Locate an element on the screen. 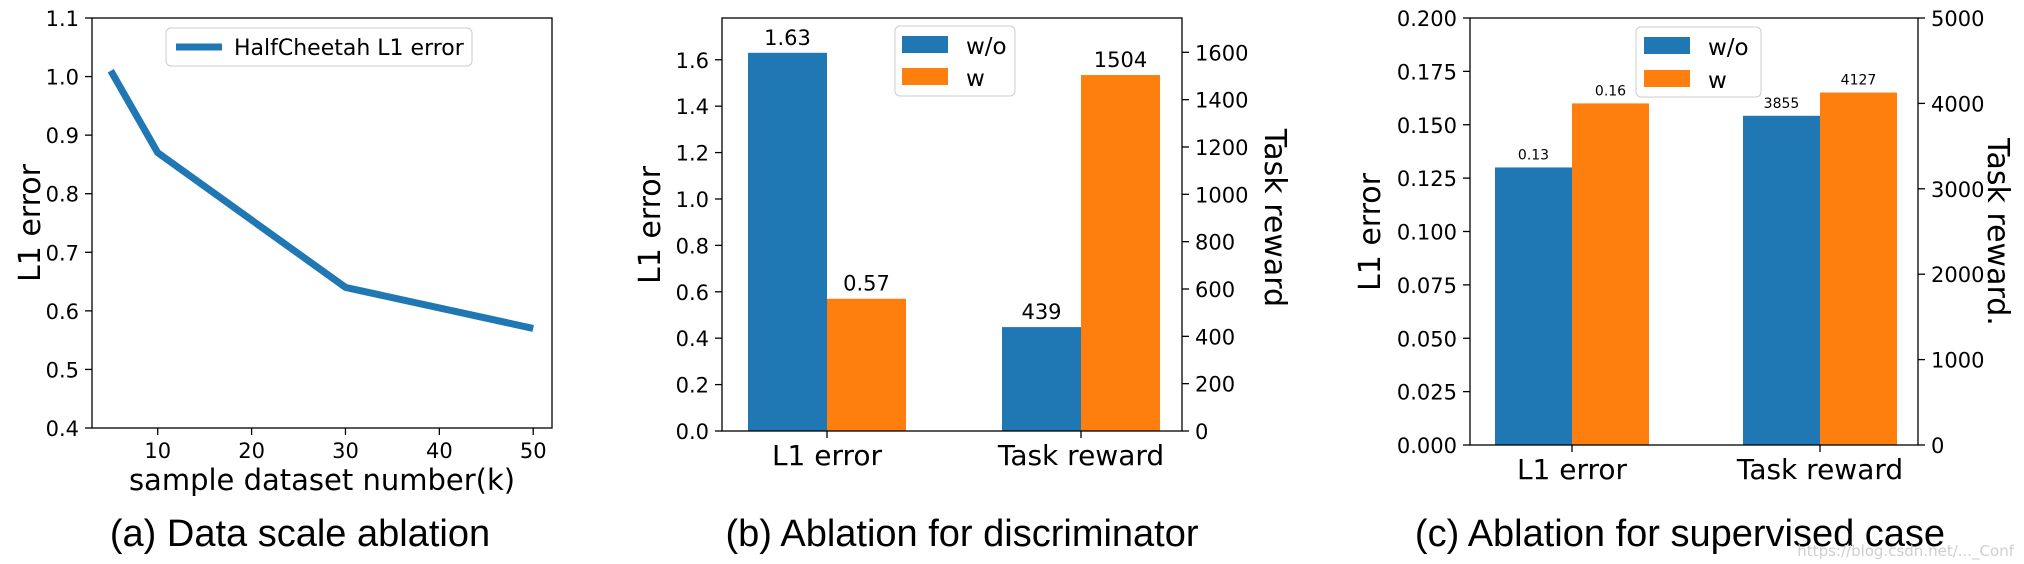  panel-a-x-tick-label: 30 is located at coordinates (345, 451).